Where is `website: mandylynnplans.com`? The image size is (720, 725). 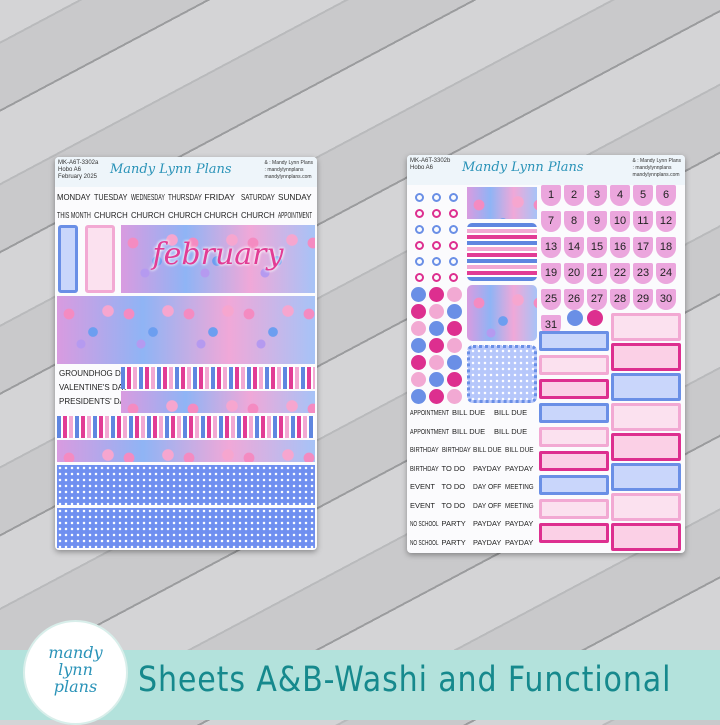
website: mandylynnplans.com is located at coordinates (288, 177).